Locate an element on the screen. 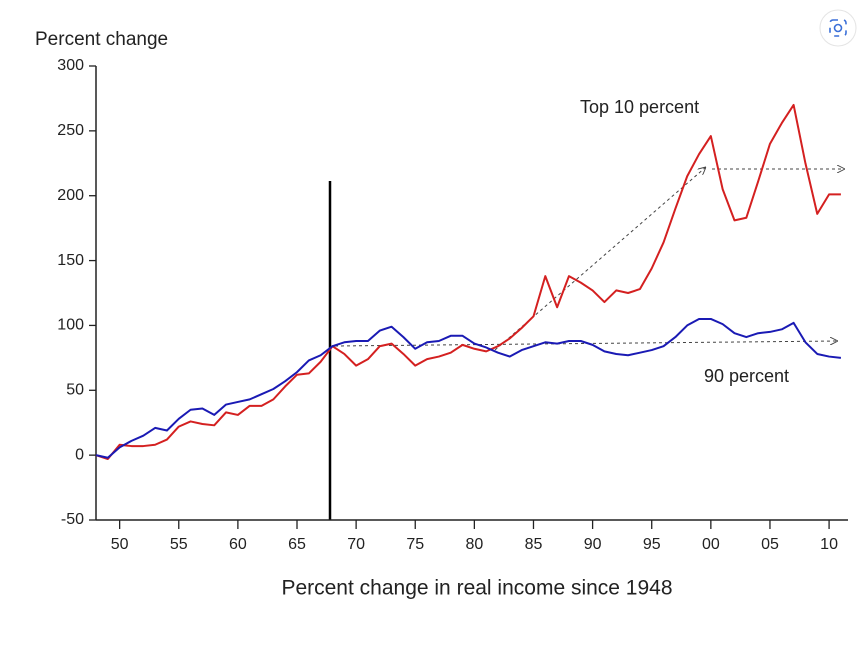  series-label: Top 10 percent is located at coordinates (639, 107).